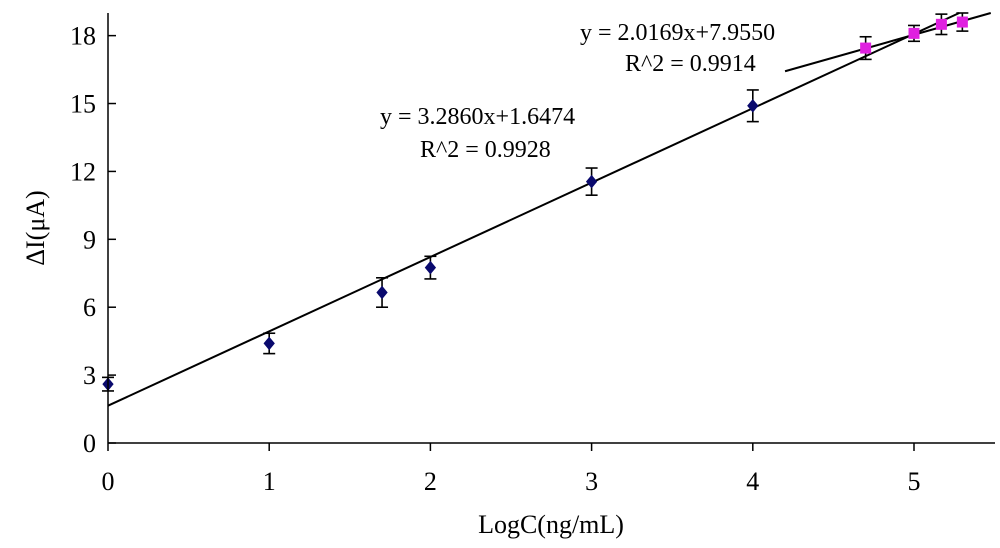 This screenshot has height=548, width=1000. Describe the element at coordinates (511, 469) in the screenshot. I see `x-axis-ticks: 0 1 2 3 4 5` at that location.